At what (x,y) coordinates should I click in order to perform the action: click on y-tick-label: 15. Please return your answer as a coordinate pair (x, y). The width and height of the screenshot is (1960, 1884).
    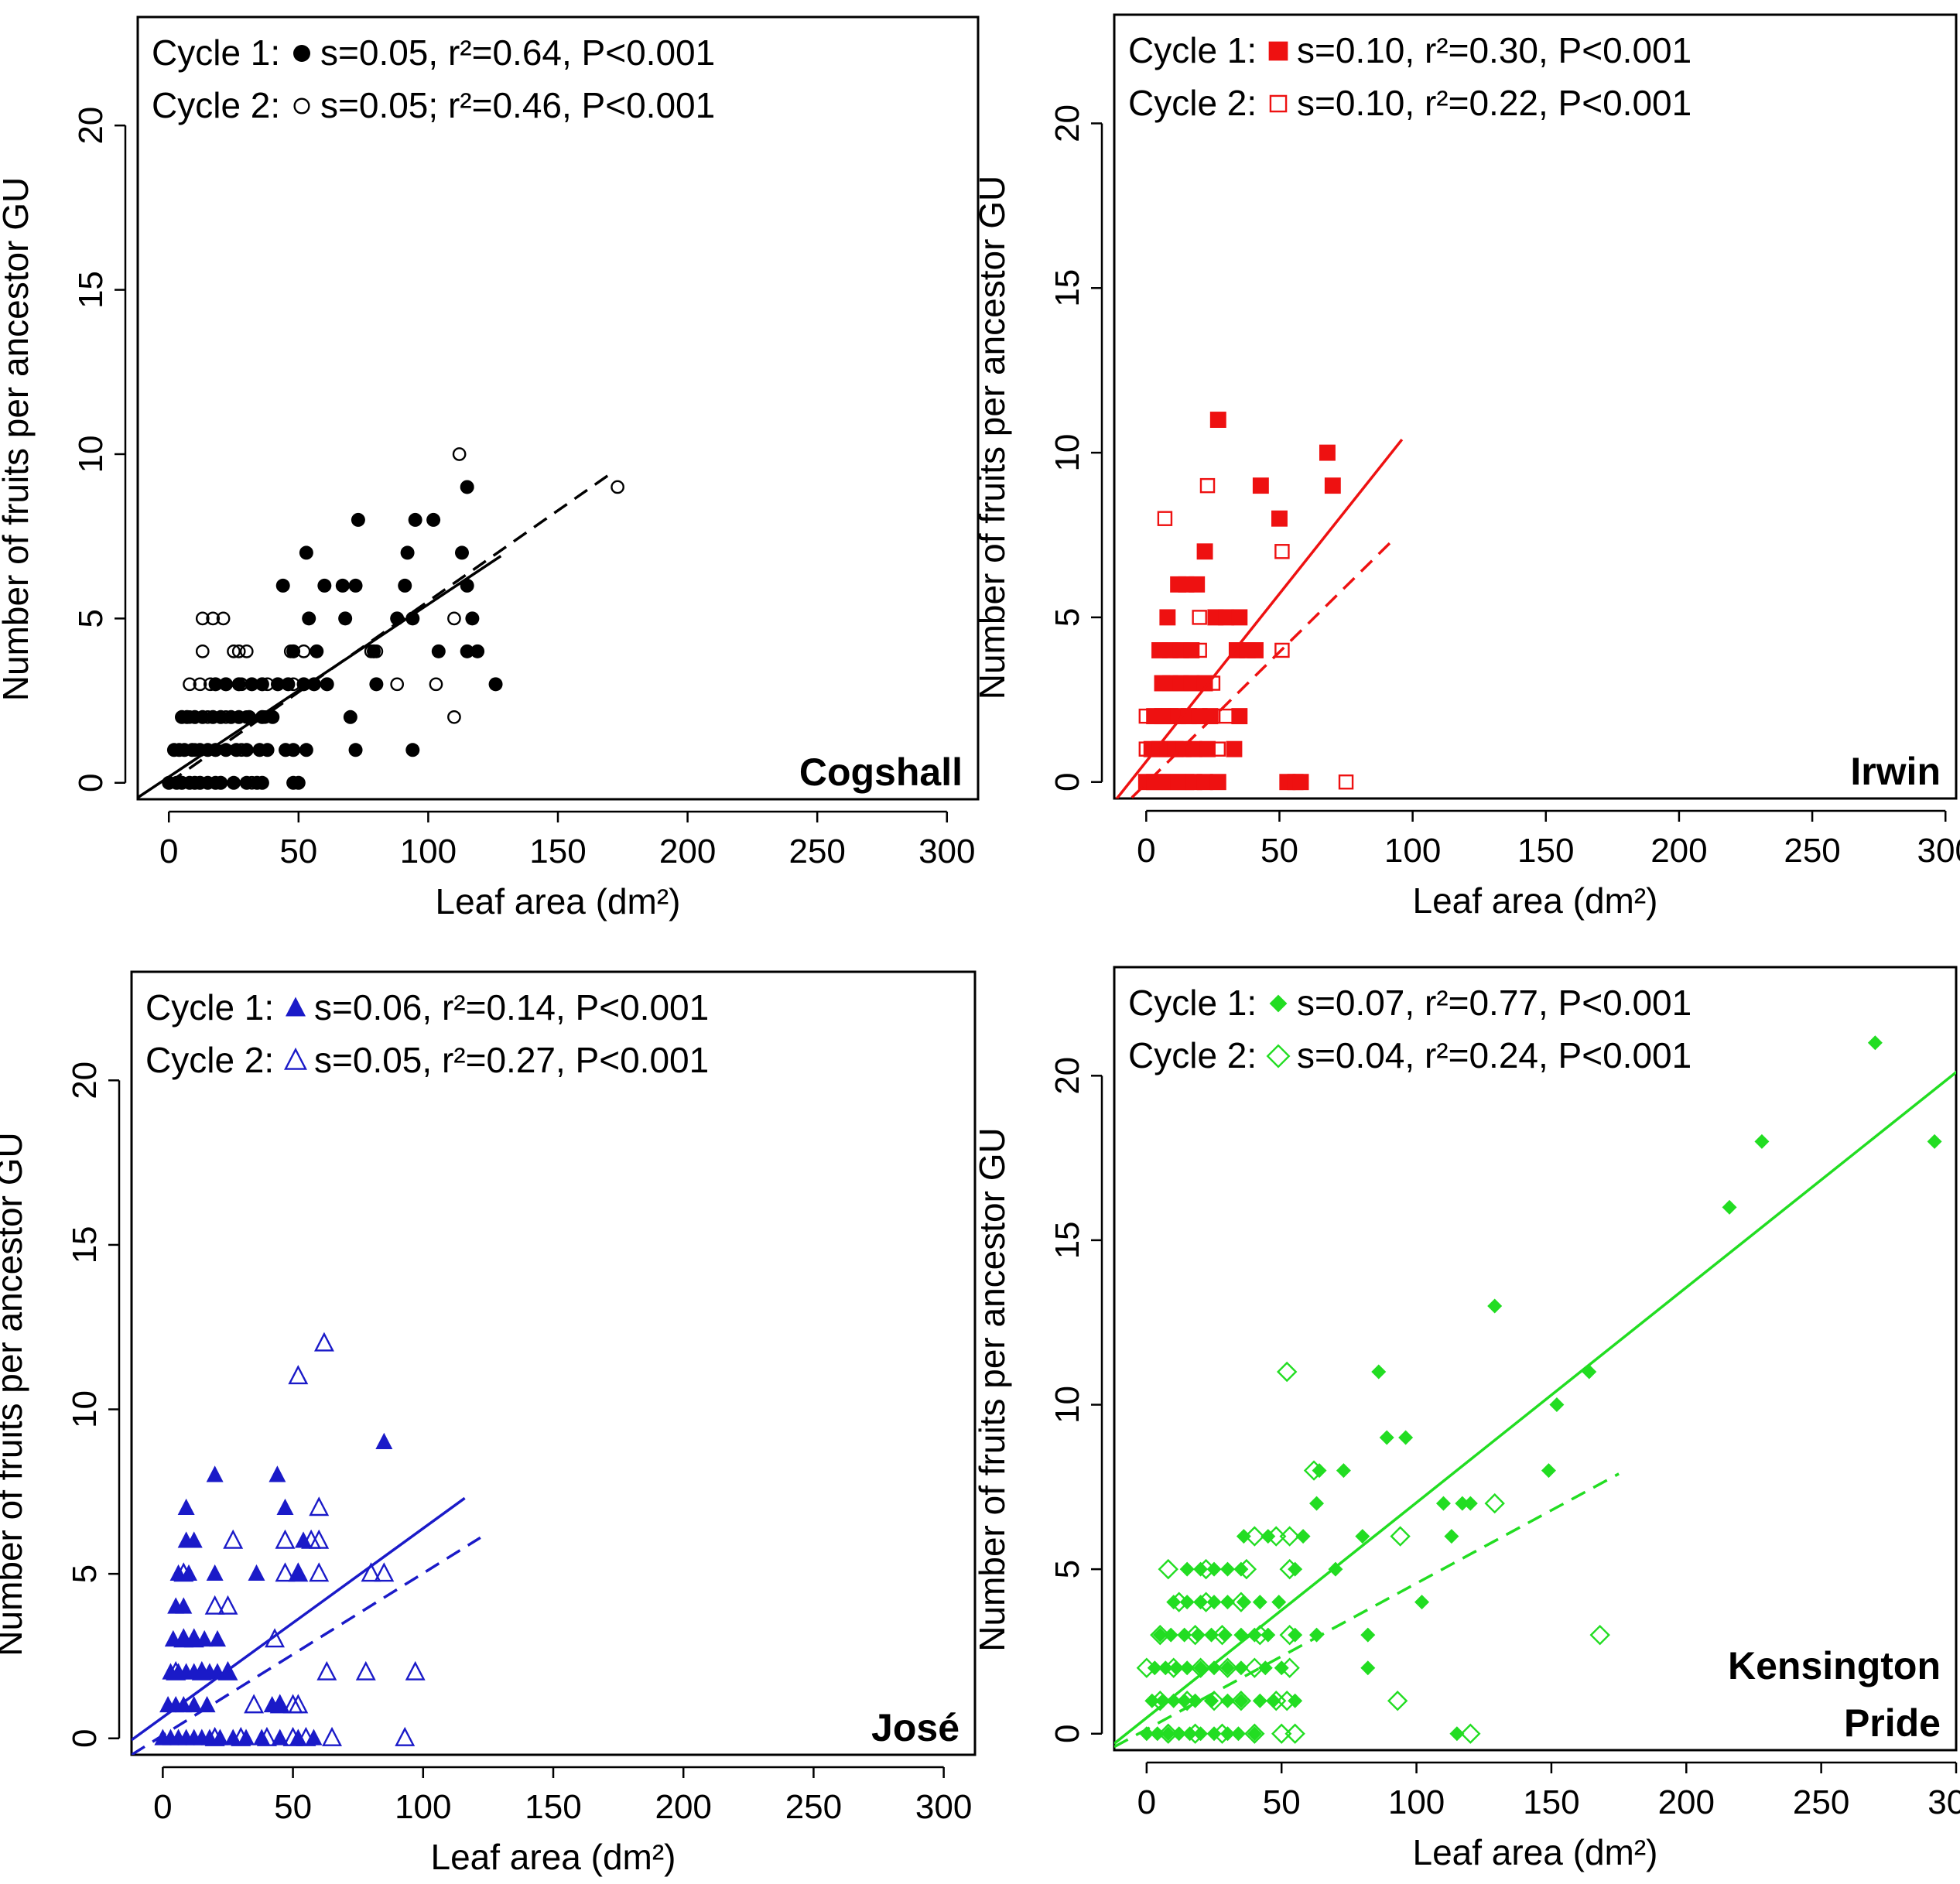
    Looking at the image, I should click on (85, 1244).